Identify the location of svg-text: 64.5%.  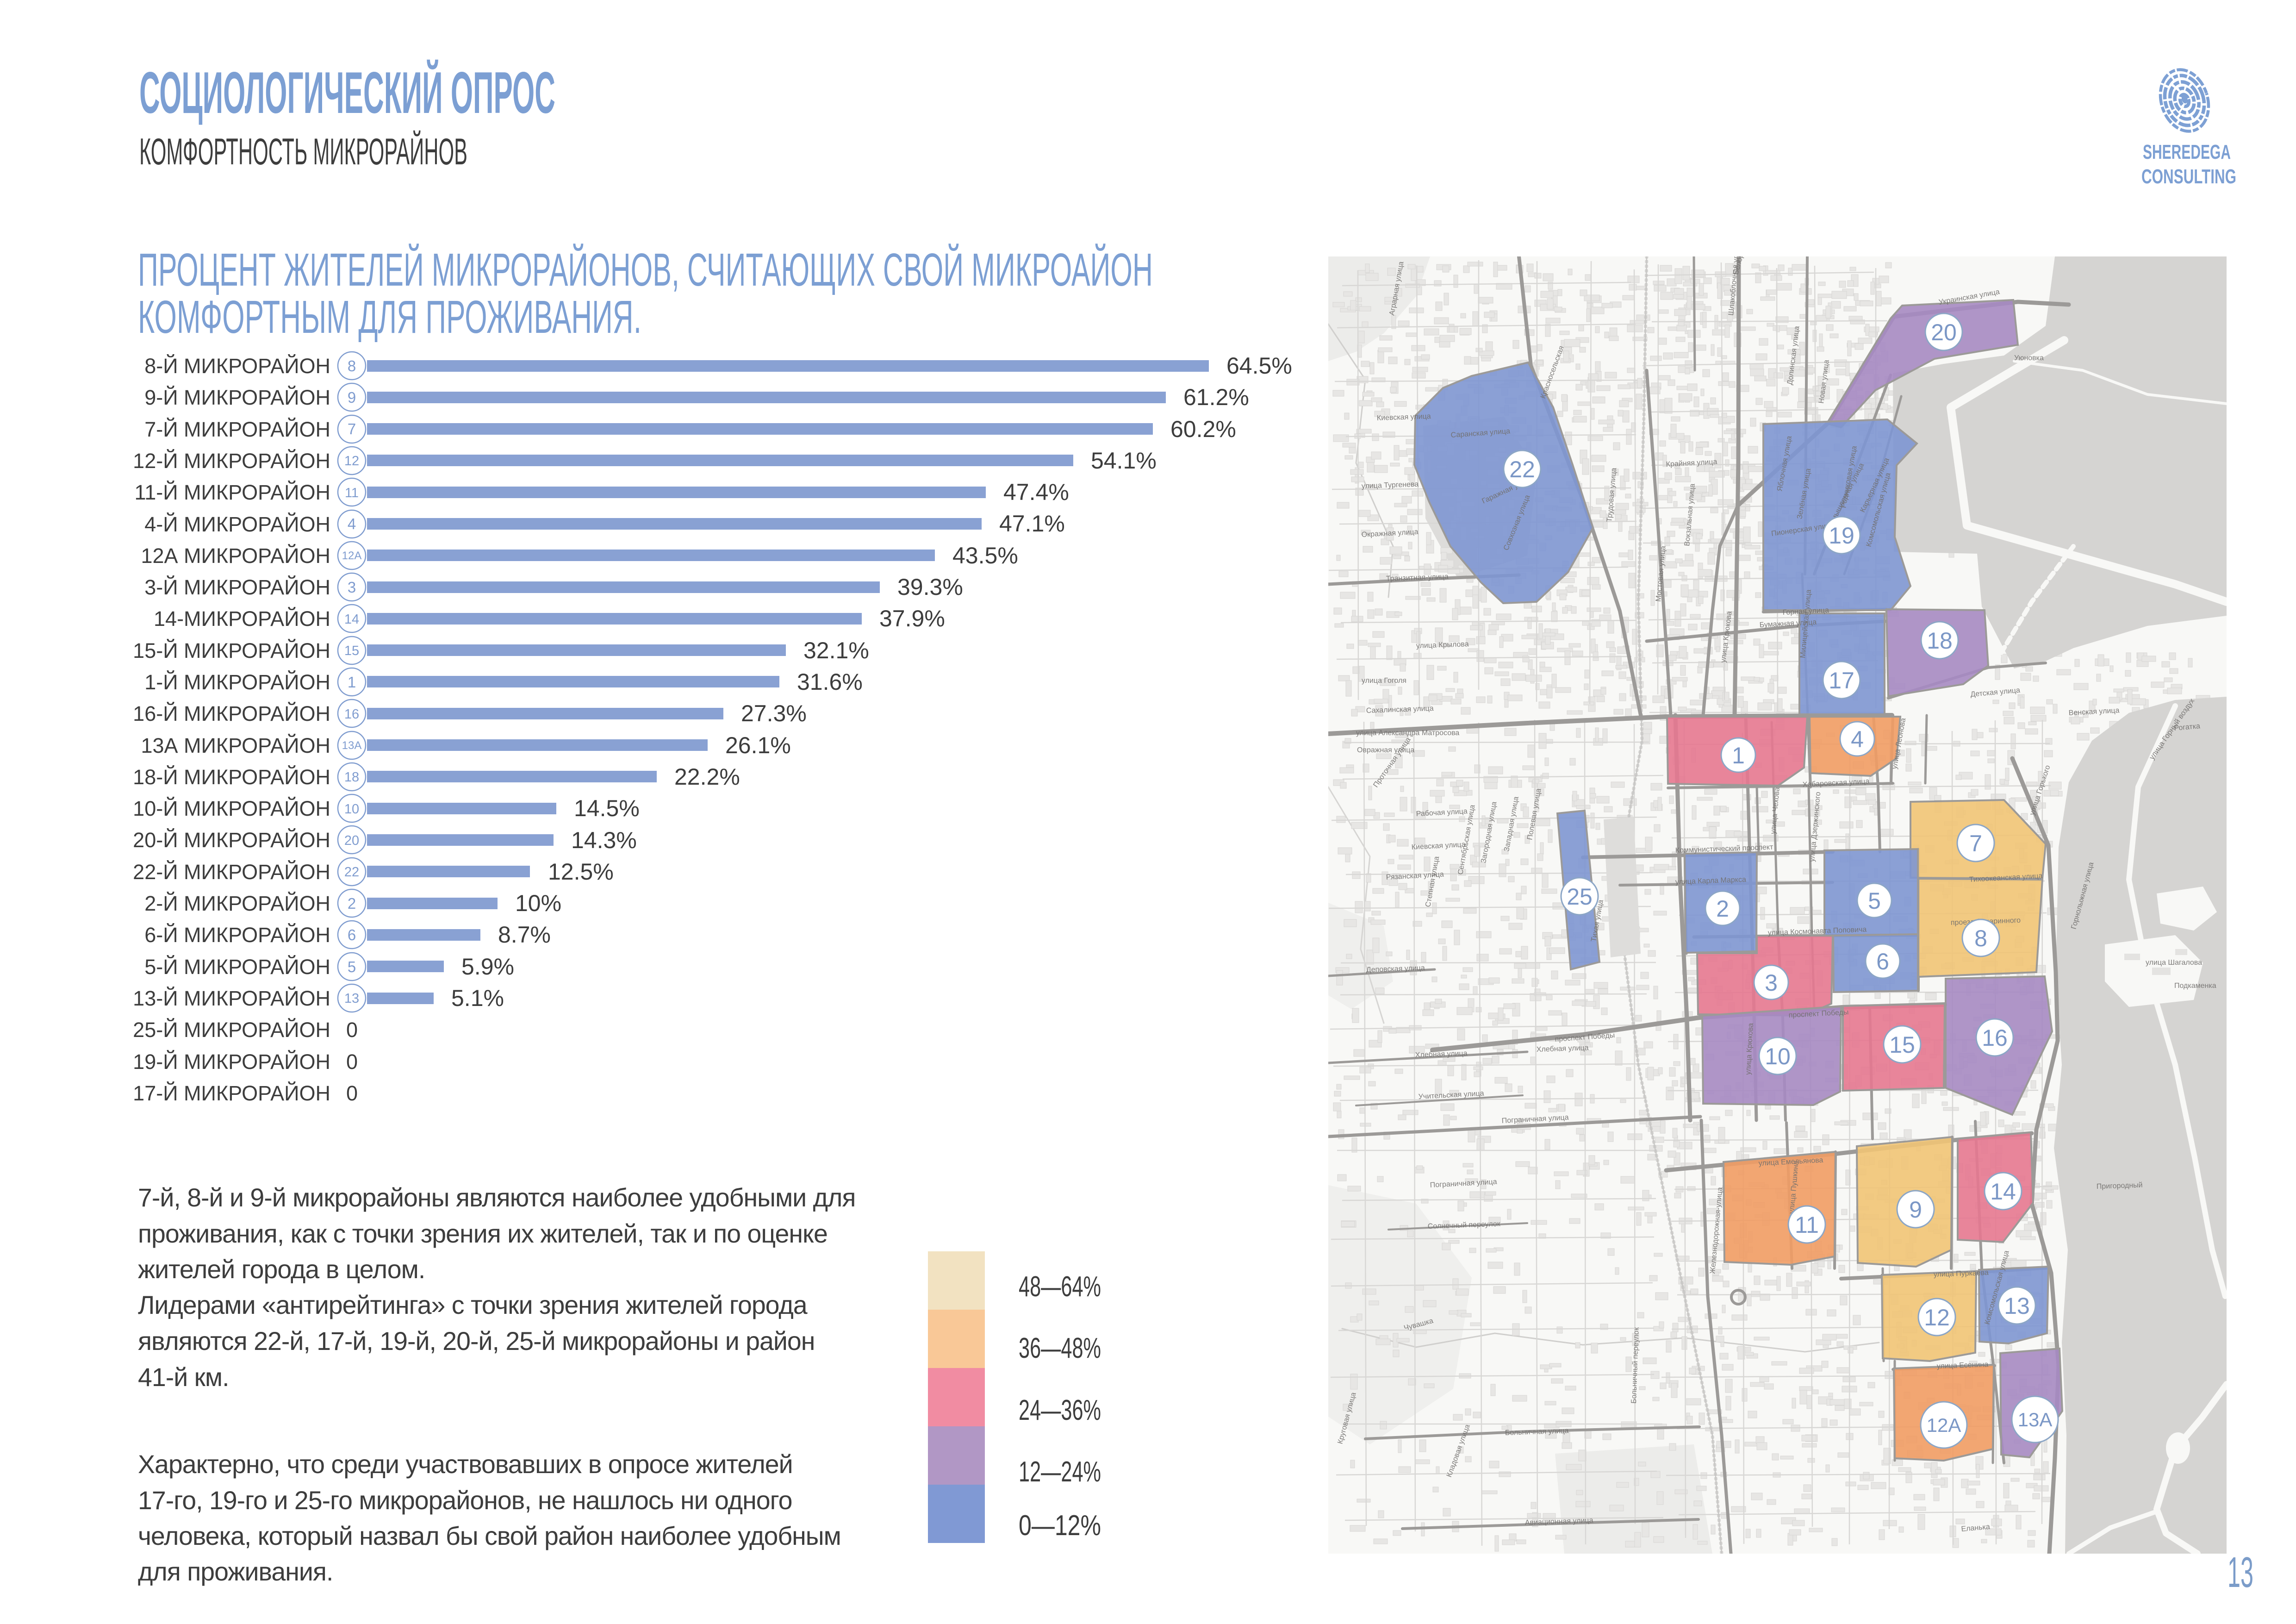
(1259, 366).